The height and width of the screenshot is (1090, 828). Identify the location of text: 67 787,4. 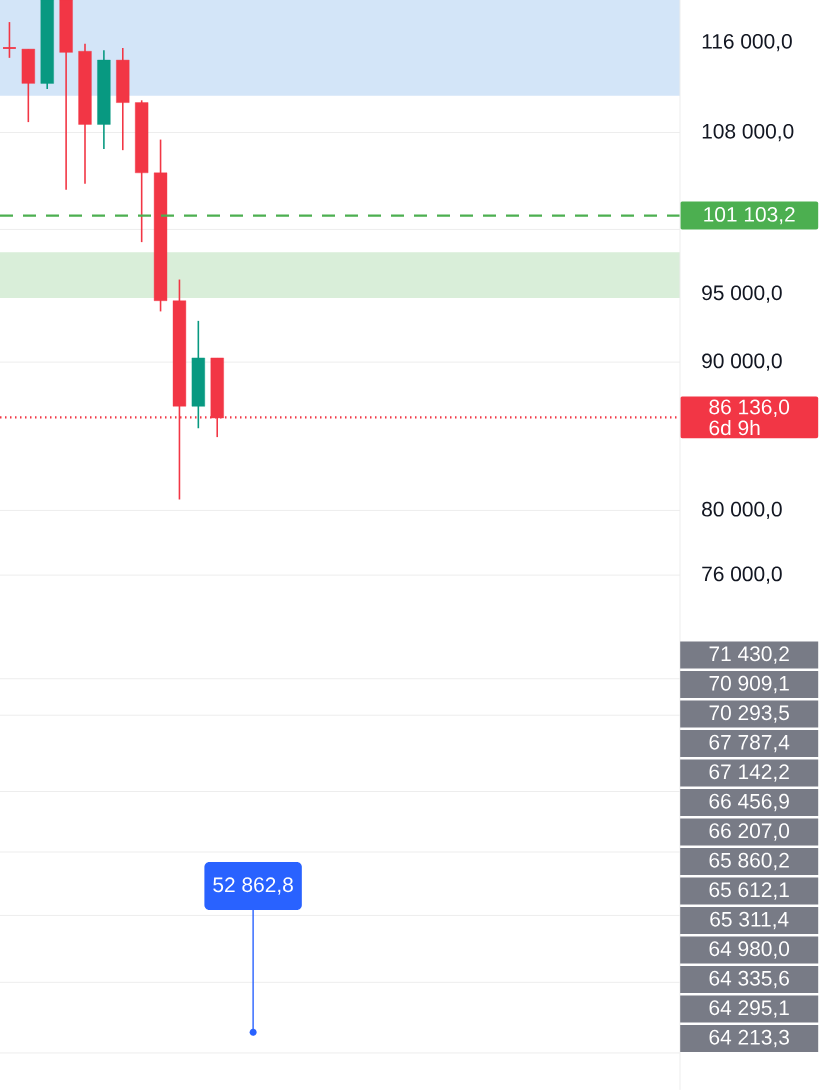
(749, 743).